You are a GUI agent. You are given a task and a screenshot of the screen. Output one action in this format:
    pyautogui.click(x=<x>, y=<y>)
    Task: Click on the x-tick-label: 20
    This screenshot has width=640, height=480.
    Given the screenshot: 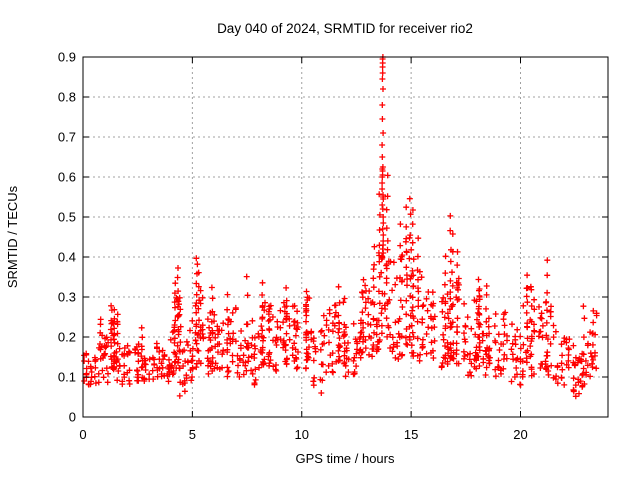 What is the action you would take?
    pyautogui.click(x=520, y=434)
    